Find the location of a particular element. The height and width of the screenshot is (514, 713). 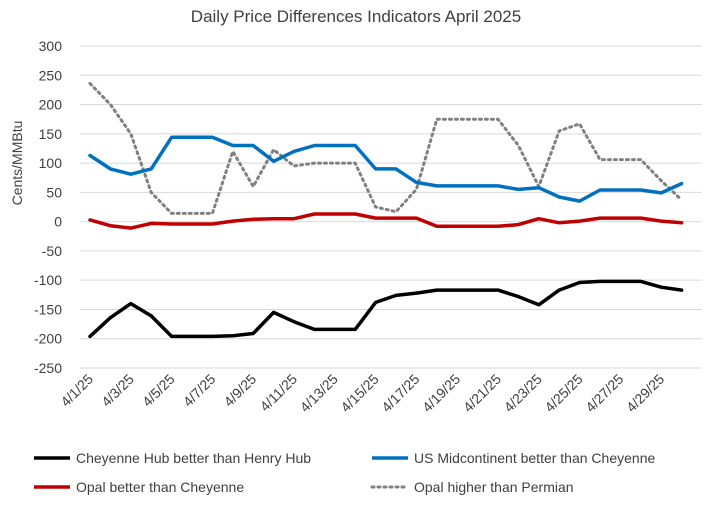

y-axis-label: Cents/MMBtu is located at coordinates (17, 163).